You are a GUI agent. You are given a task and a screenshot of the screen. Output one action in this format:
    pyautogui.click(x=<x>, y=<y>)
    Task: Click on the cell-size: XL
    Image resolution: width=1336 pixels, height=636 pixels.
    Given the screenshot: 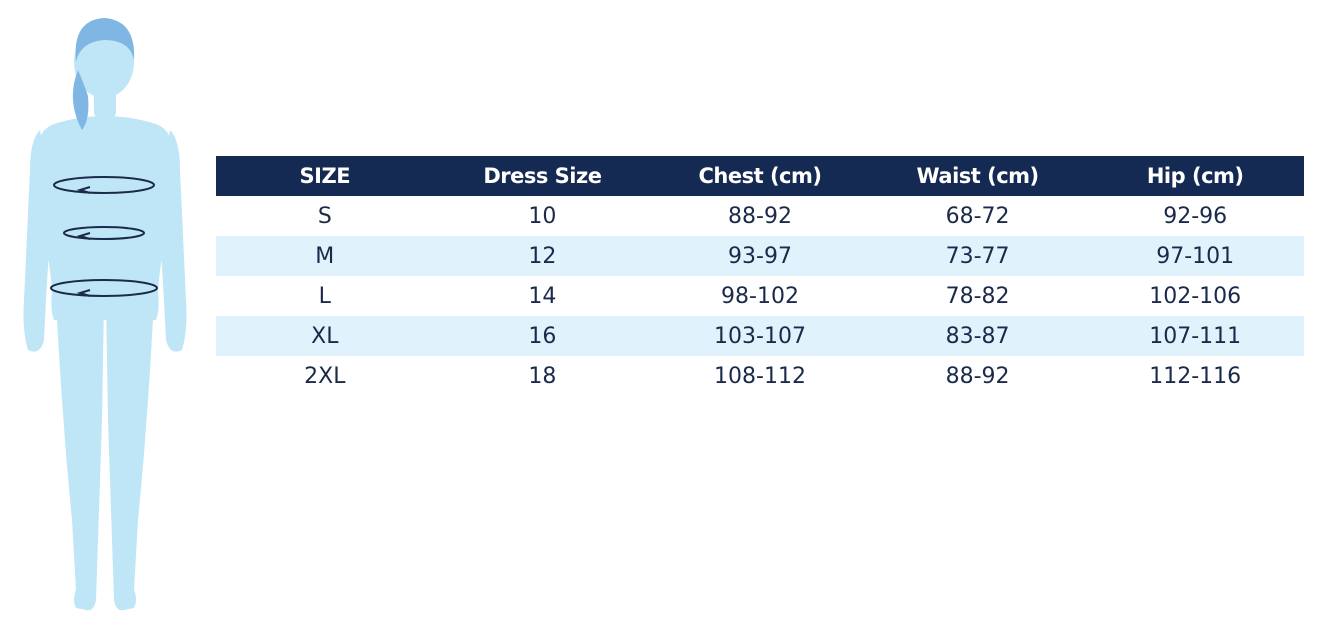 What is the action you would take?
    pyautogui.click(x=325, y=336)
    